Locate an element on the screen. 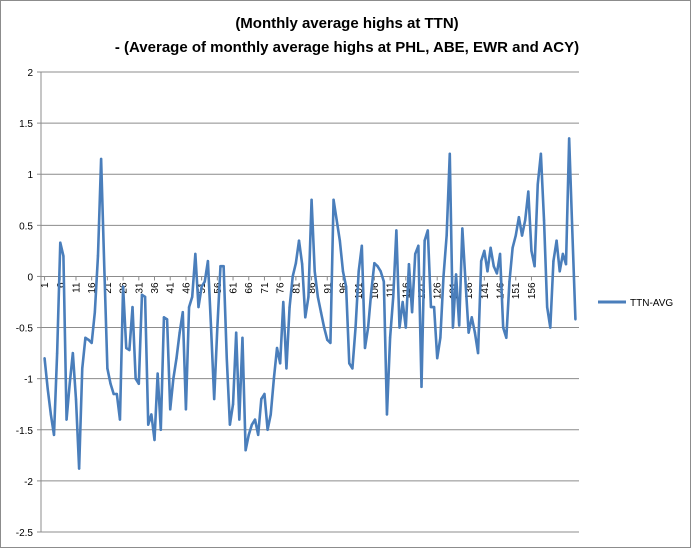 The width and height of the screenshot is (691, 549). chart-title: (Monthly average highs at TTN) is located at coordinates (346, 23).